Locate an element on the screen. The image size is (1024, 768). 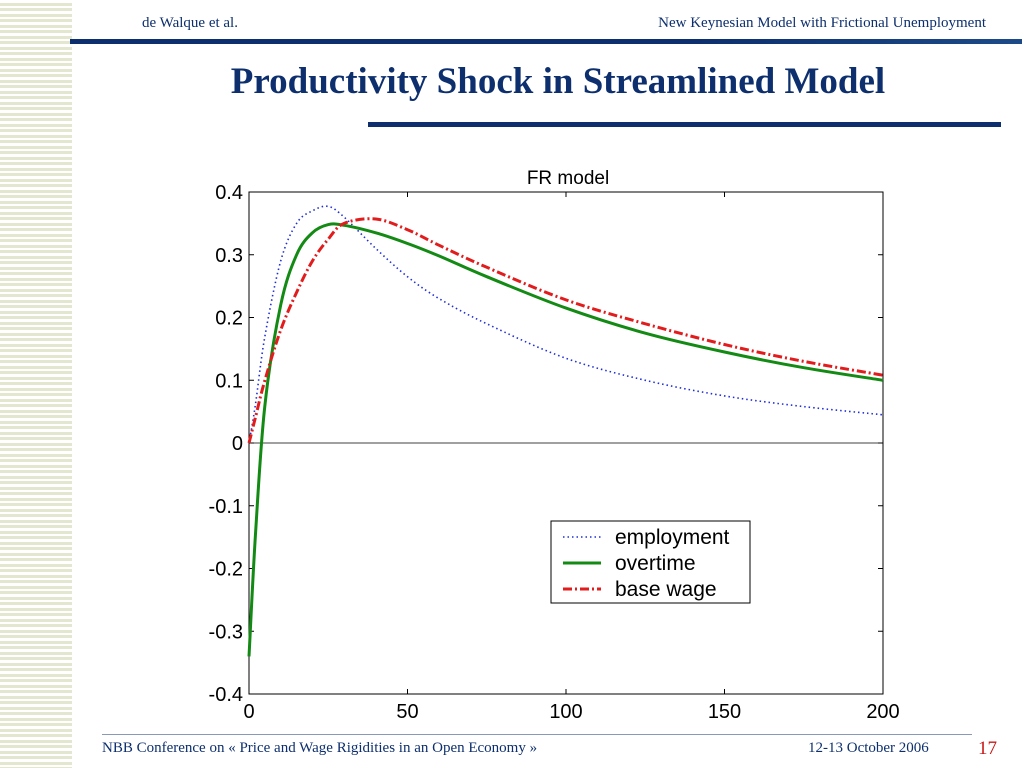
decorative-side-stripe is located at coordinates (36, 384).